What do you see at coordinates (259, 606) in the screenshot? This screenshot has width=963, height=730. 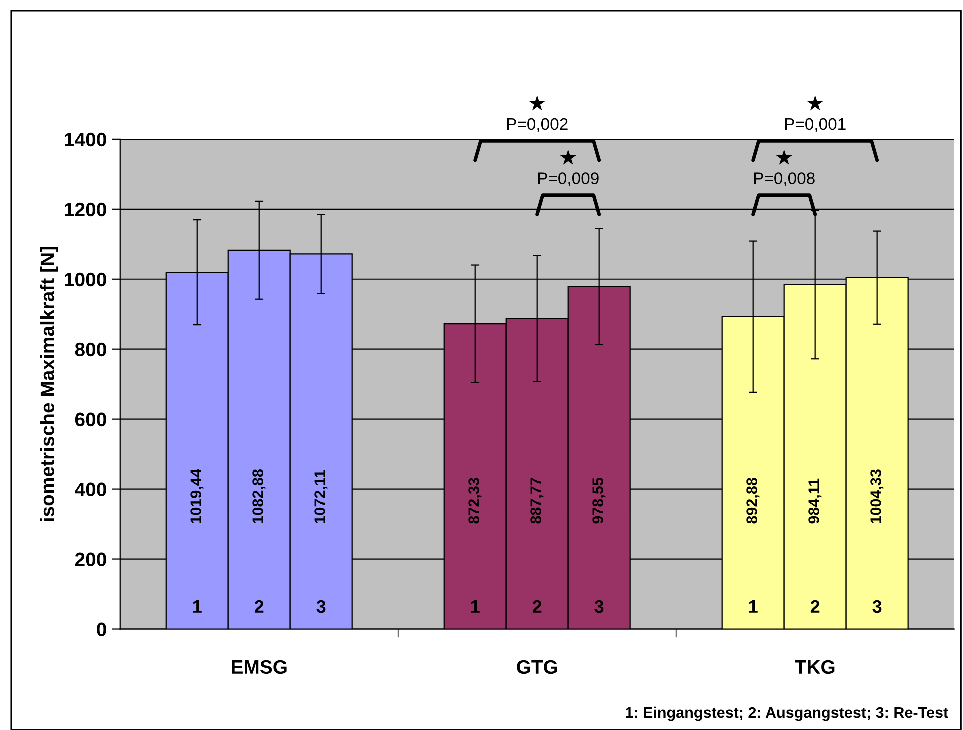 I see `series-label: 2` at bounding box center [259, 606].